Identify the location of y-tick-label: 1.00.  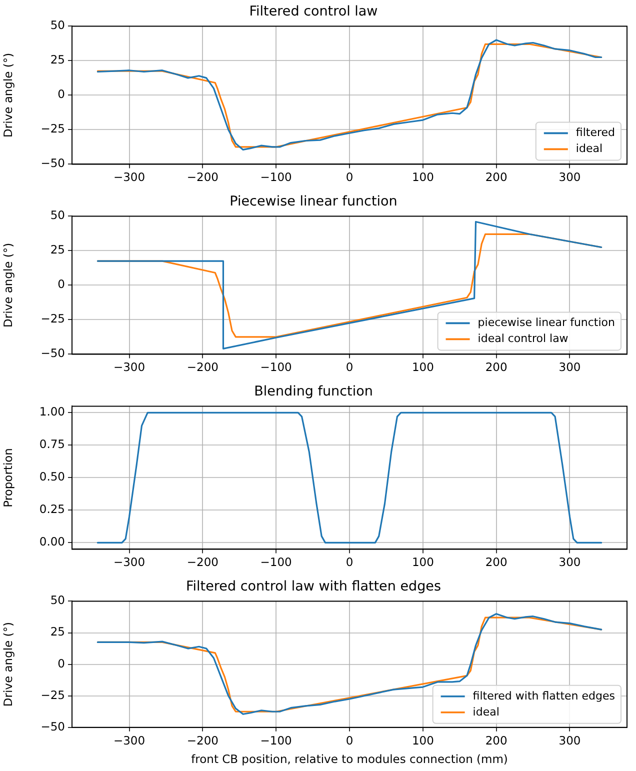
(52, 411).